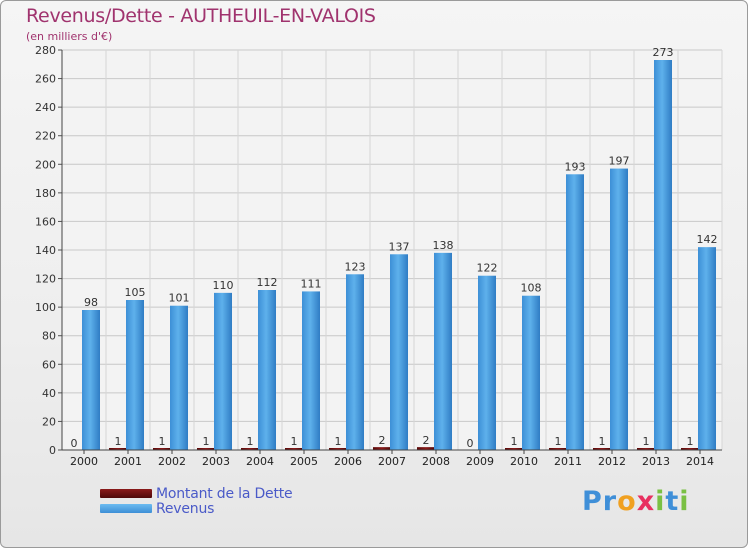  I want to click on data-label-revenus: 105, so click(135, 292).